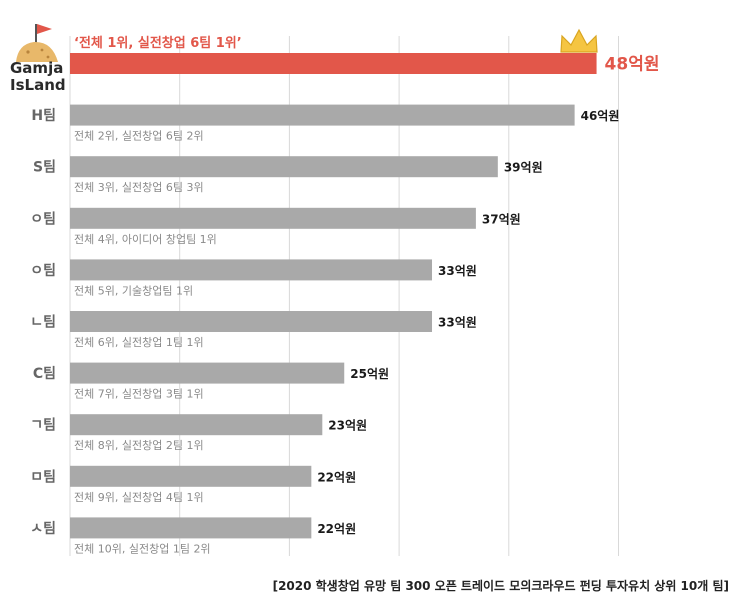 The image size is (741, 612). What do you see at coordinates (145, 239) in the screenshot?
I see `annotation: 전체 4위, 아이디어 창업팀 1위` at bounding box center [145, 239].